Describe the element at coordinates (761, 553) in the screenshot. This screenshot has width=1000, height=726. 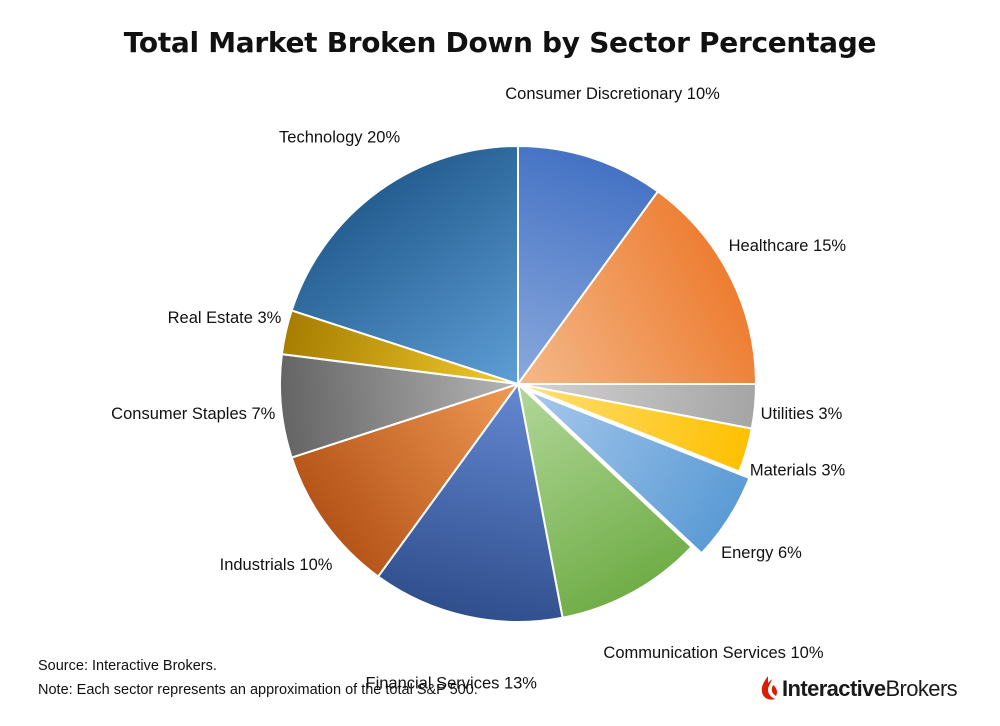
I see `slice-label-energy: Energy 6%` at that location.